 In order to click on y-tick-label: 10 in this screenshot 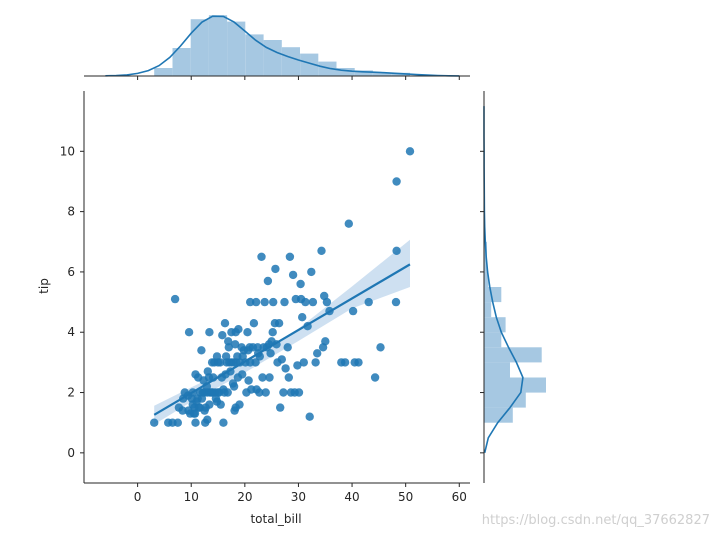, I will do `click(67, 151)`.